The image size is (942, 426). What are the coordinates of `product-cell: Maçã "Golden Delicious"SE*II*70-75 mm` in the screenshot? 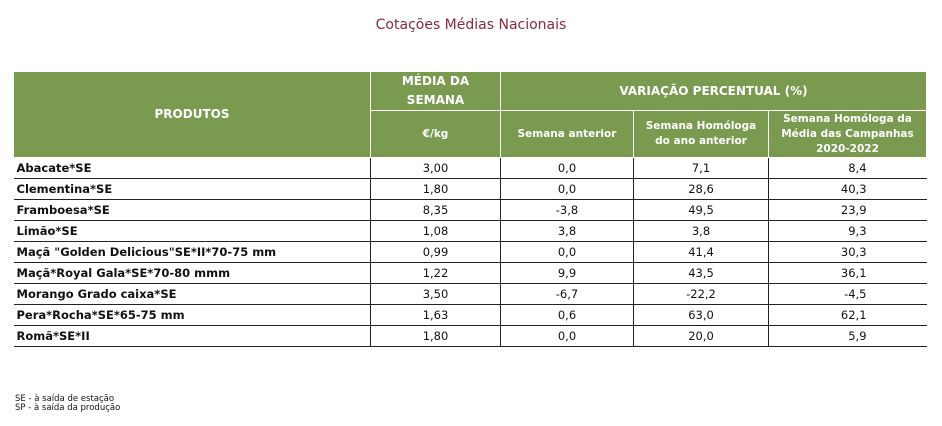 It's located at (192, 252).